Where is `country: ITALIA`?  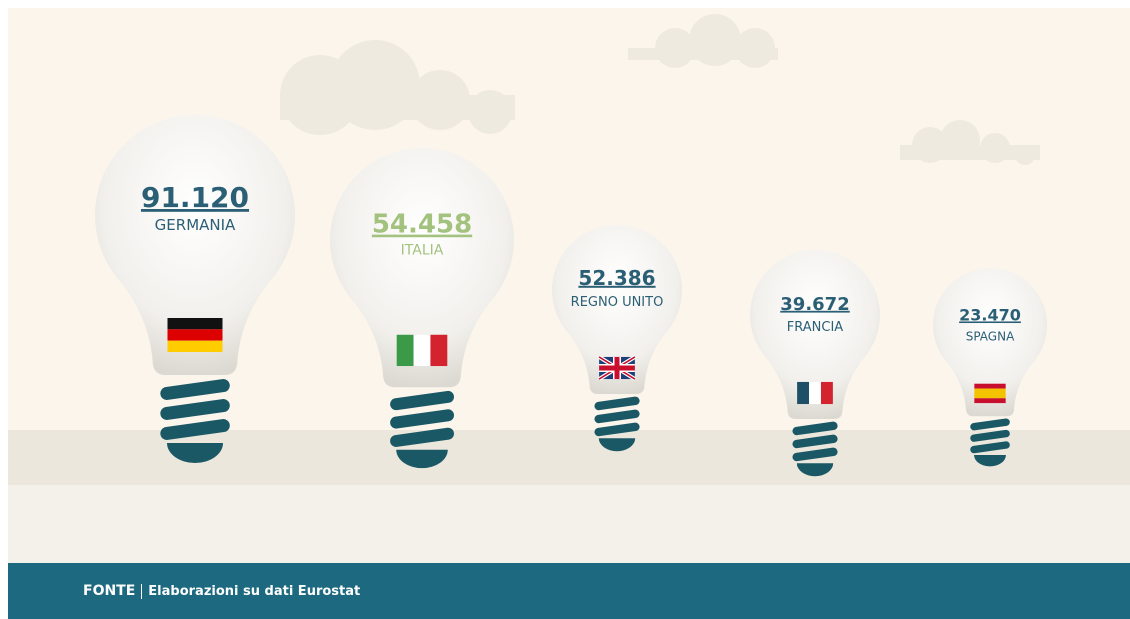 country: ITALIA is located at coordinates (422, 251).